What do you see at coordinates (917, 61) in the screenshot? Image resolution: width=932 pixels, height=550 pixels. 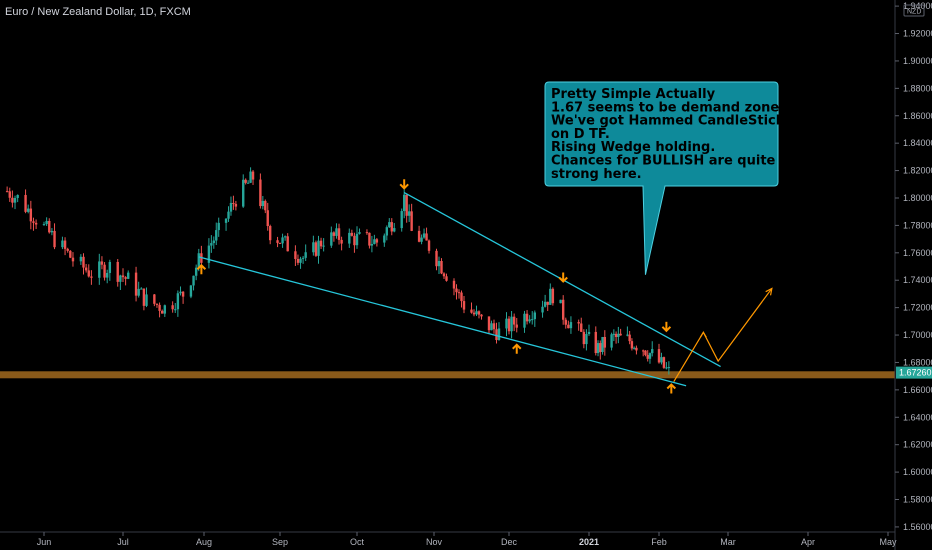 I see `y-tick-label: 1.90000` at bounding box center [917, 61].